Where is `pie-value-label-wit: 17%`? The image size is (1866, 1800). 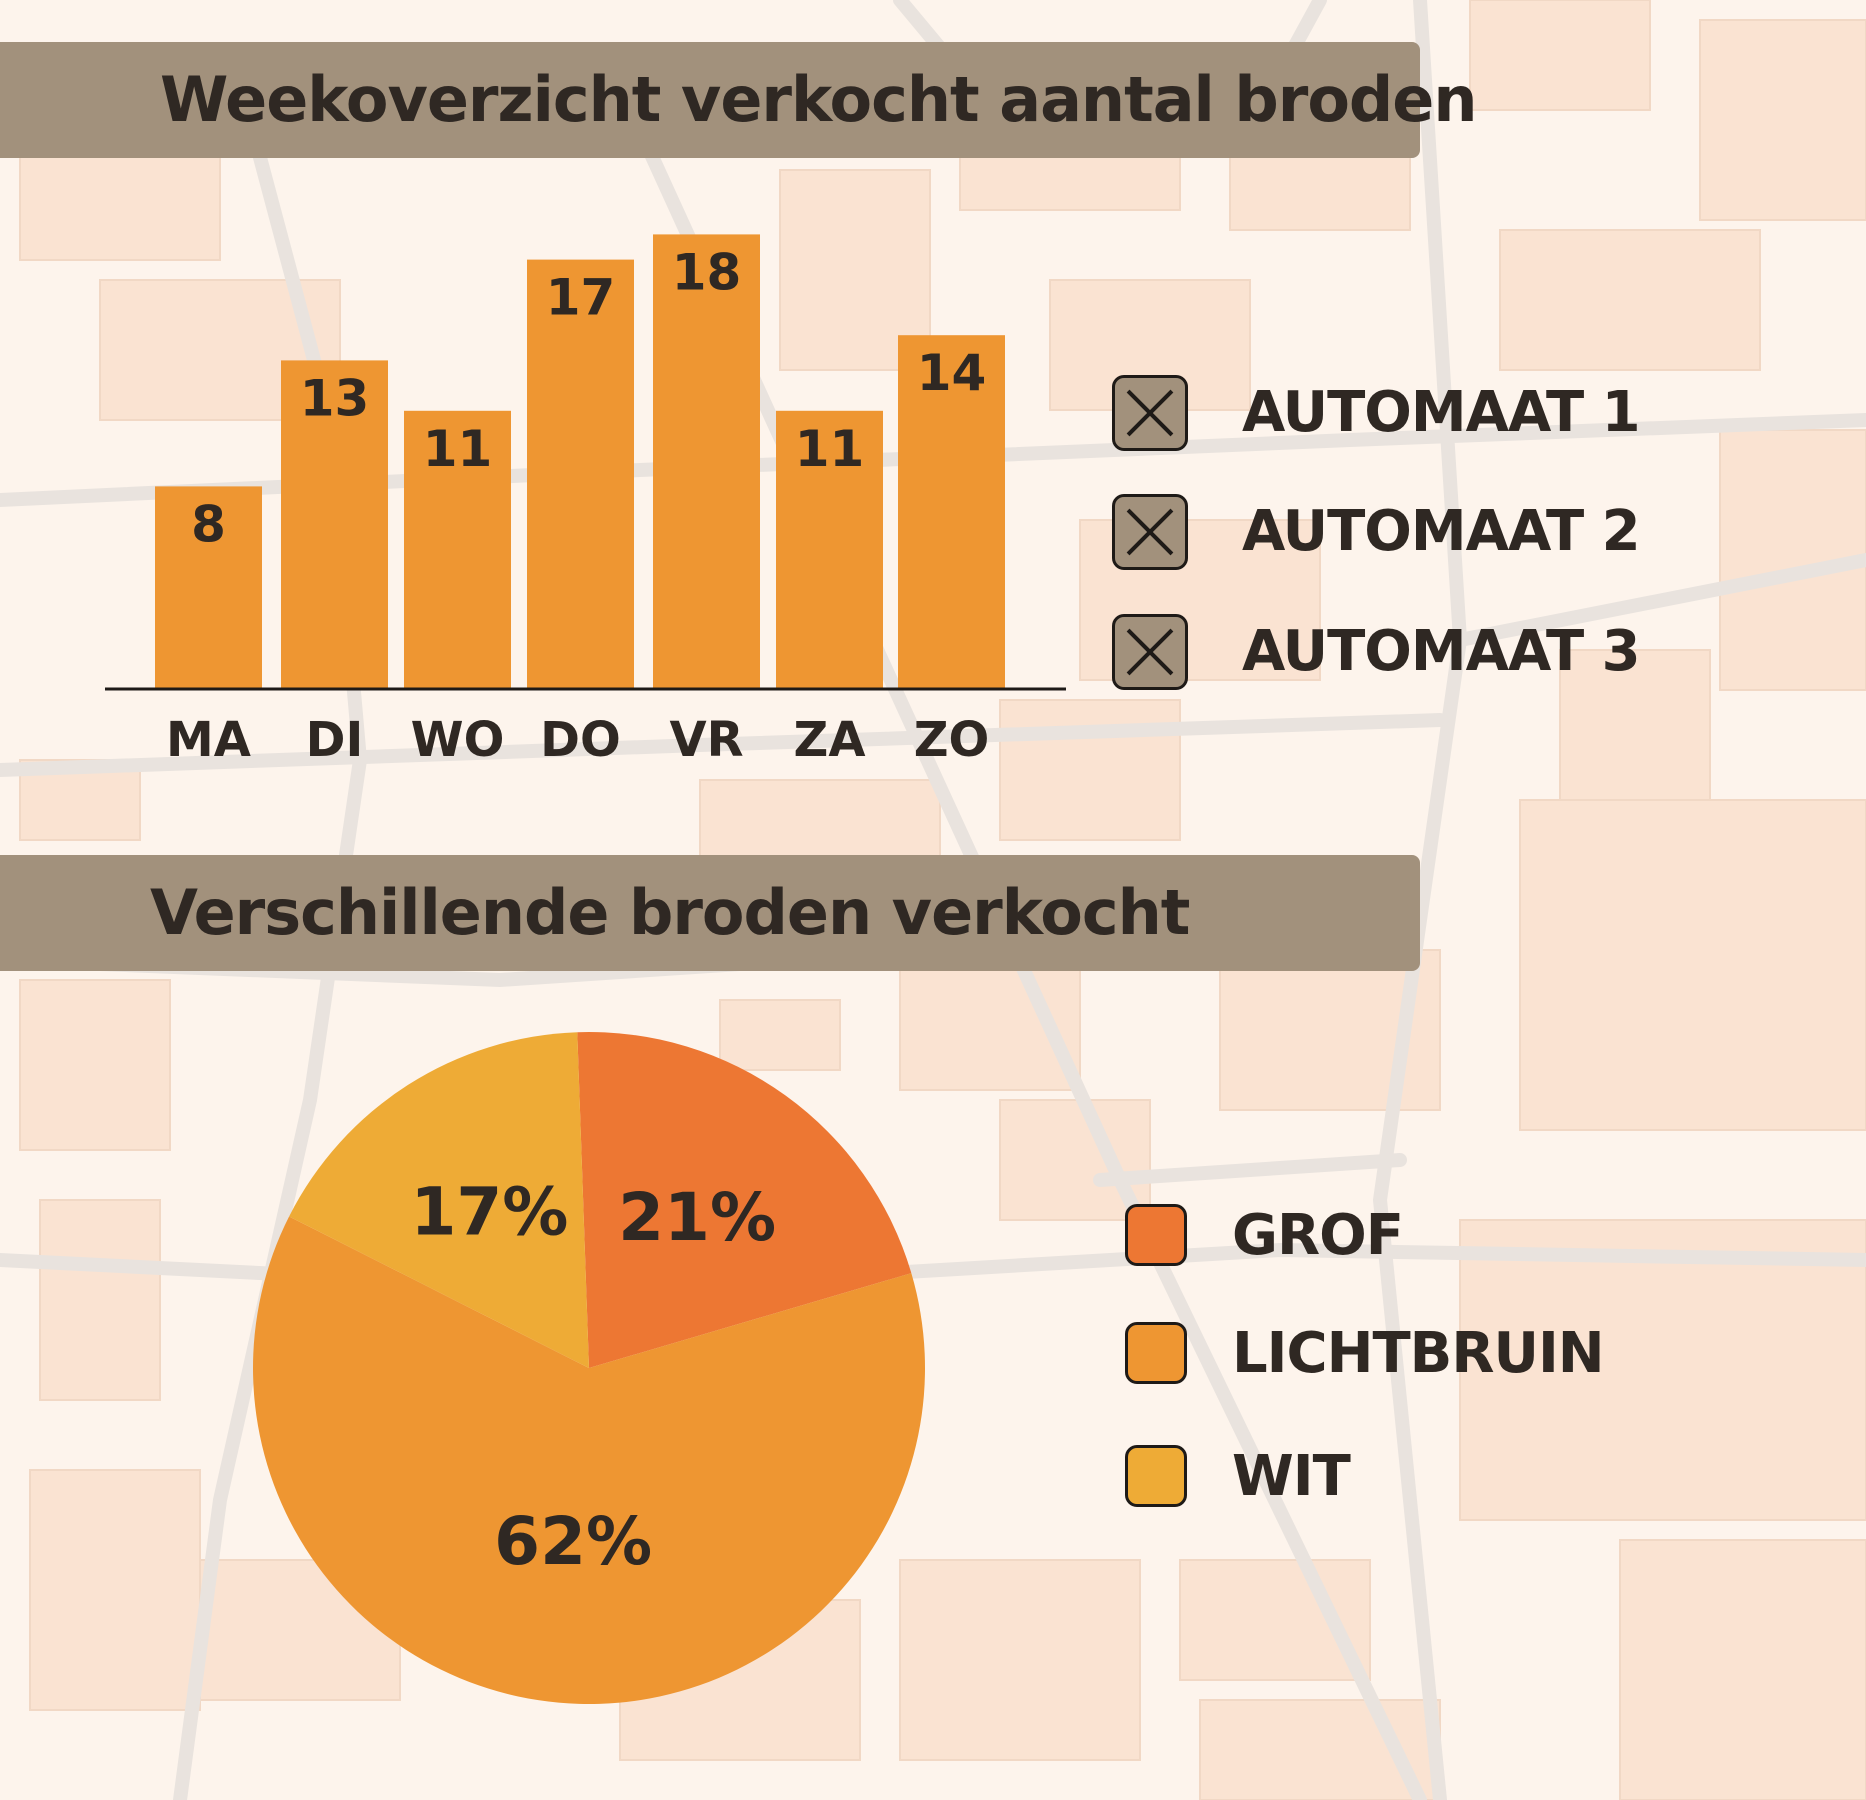 pie-value-label-wit: 17% is located at coordinates (489, 1211).